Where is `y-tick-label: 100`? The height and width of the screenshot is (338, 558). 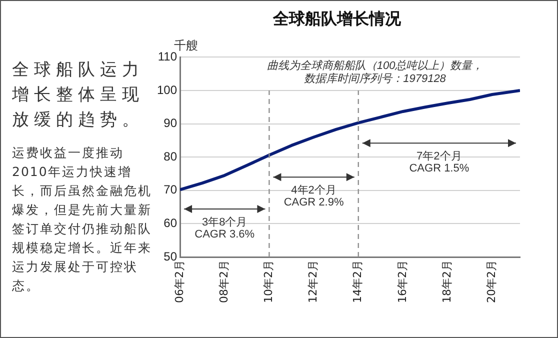 y-tick-label: 100 is located at coordinates (167, 89).